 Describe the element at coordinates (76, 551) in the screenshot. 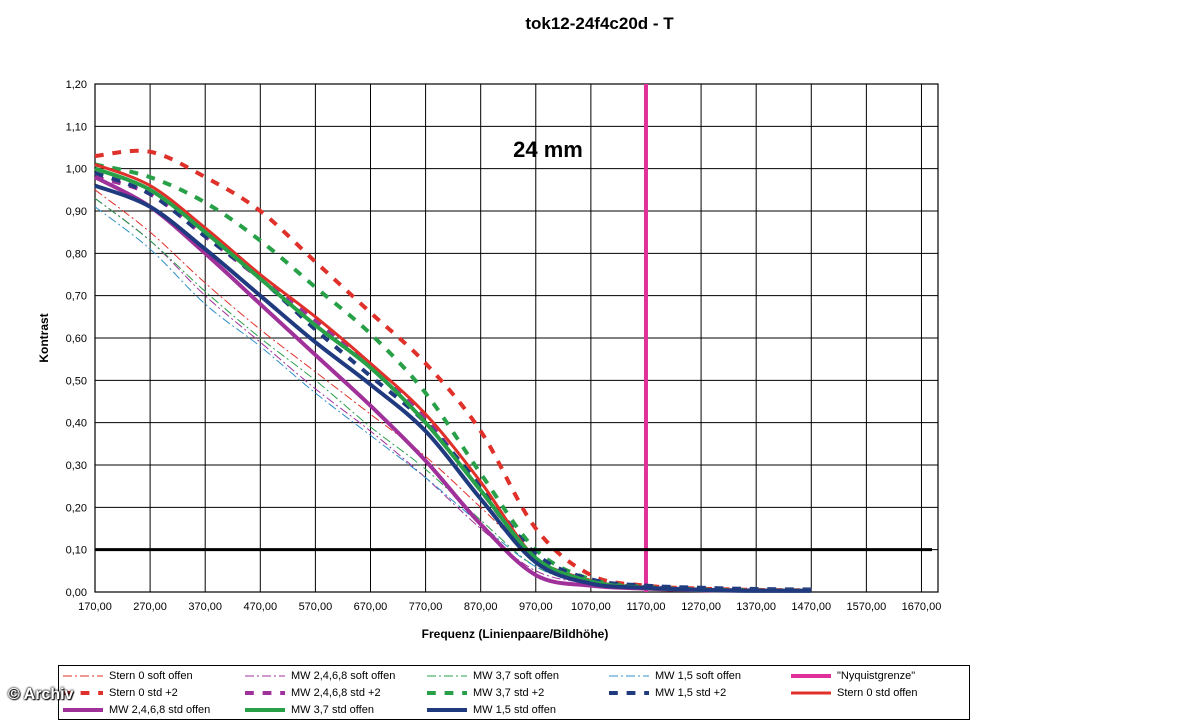

I see `y-tick-label: 0,10` at that location.